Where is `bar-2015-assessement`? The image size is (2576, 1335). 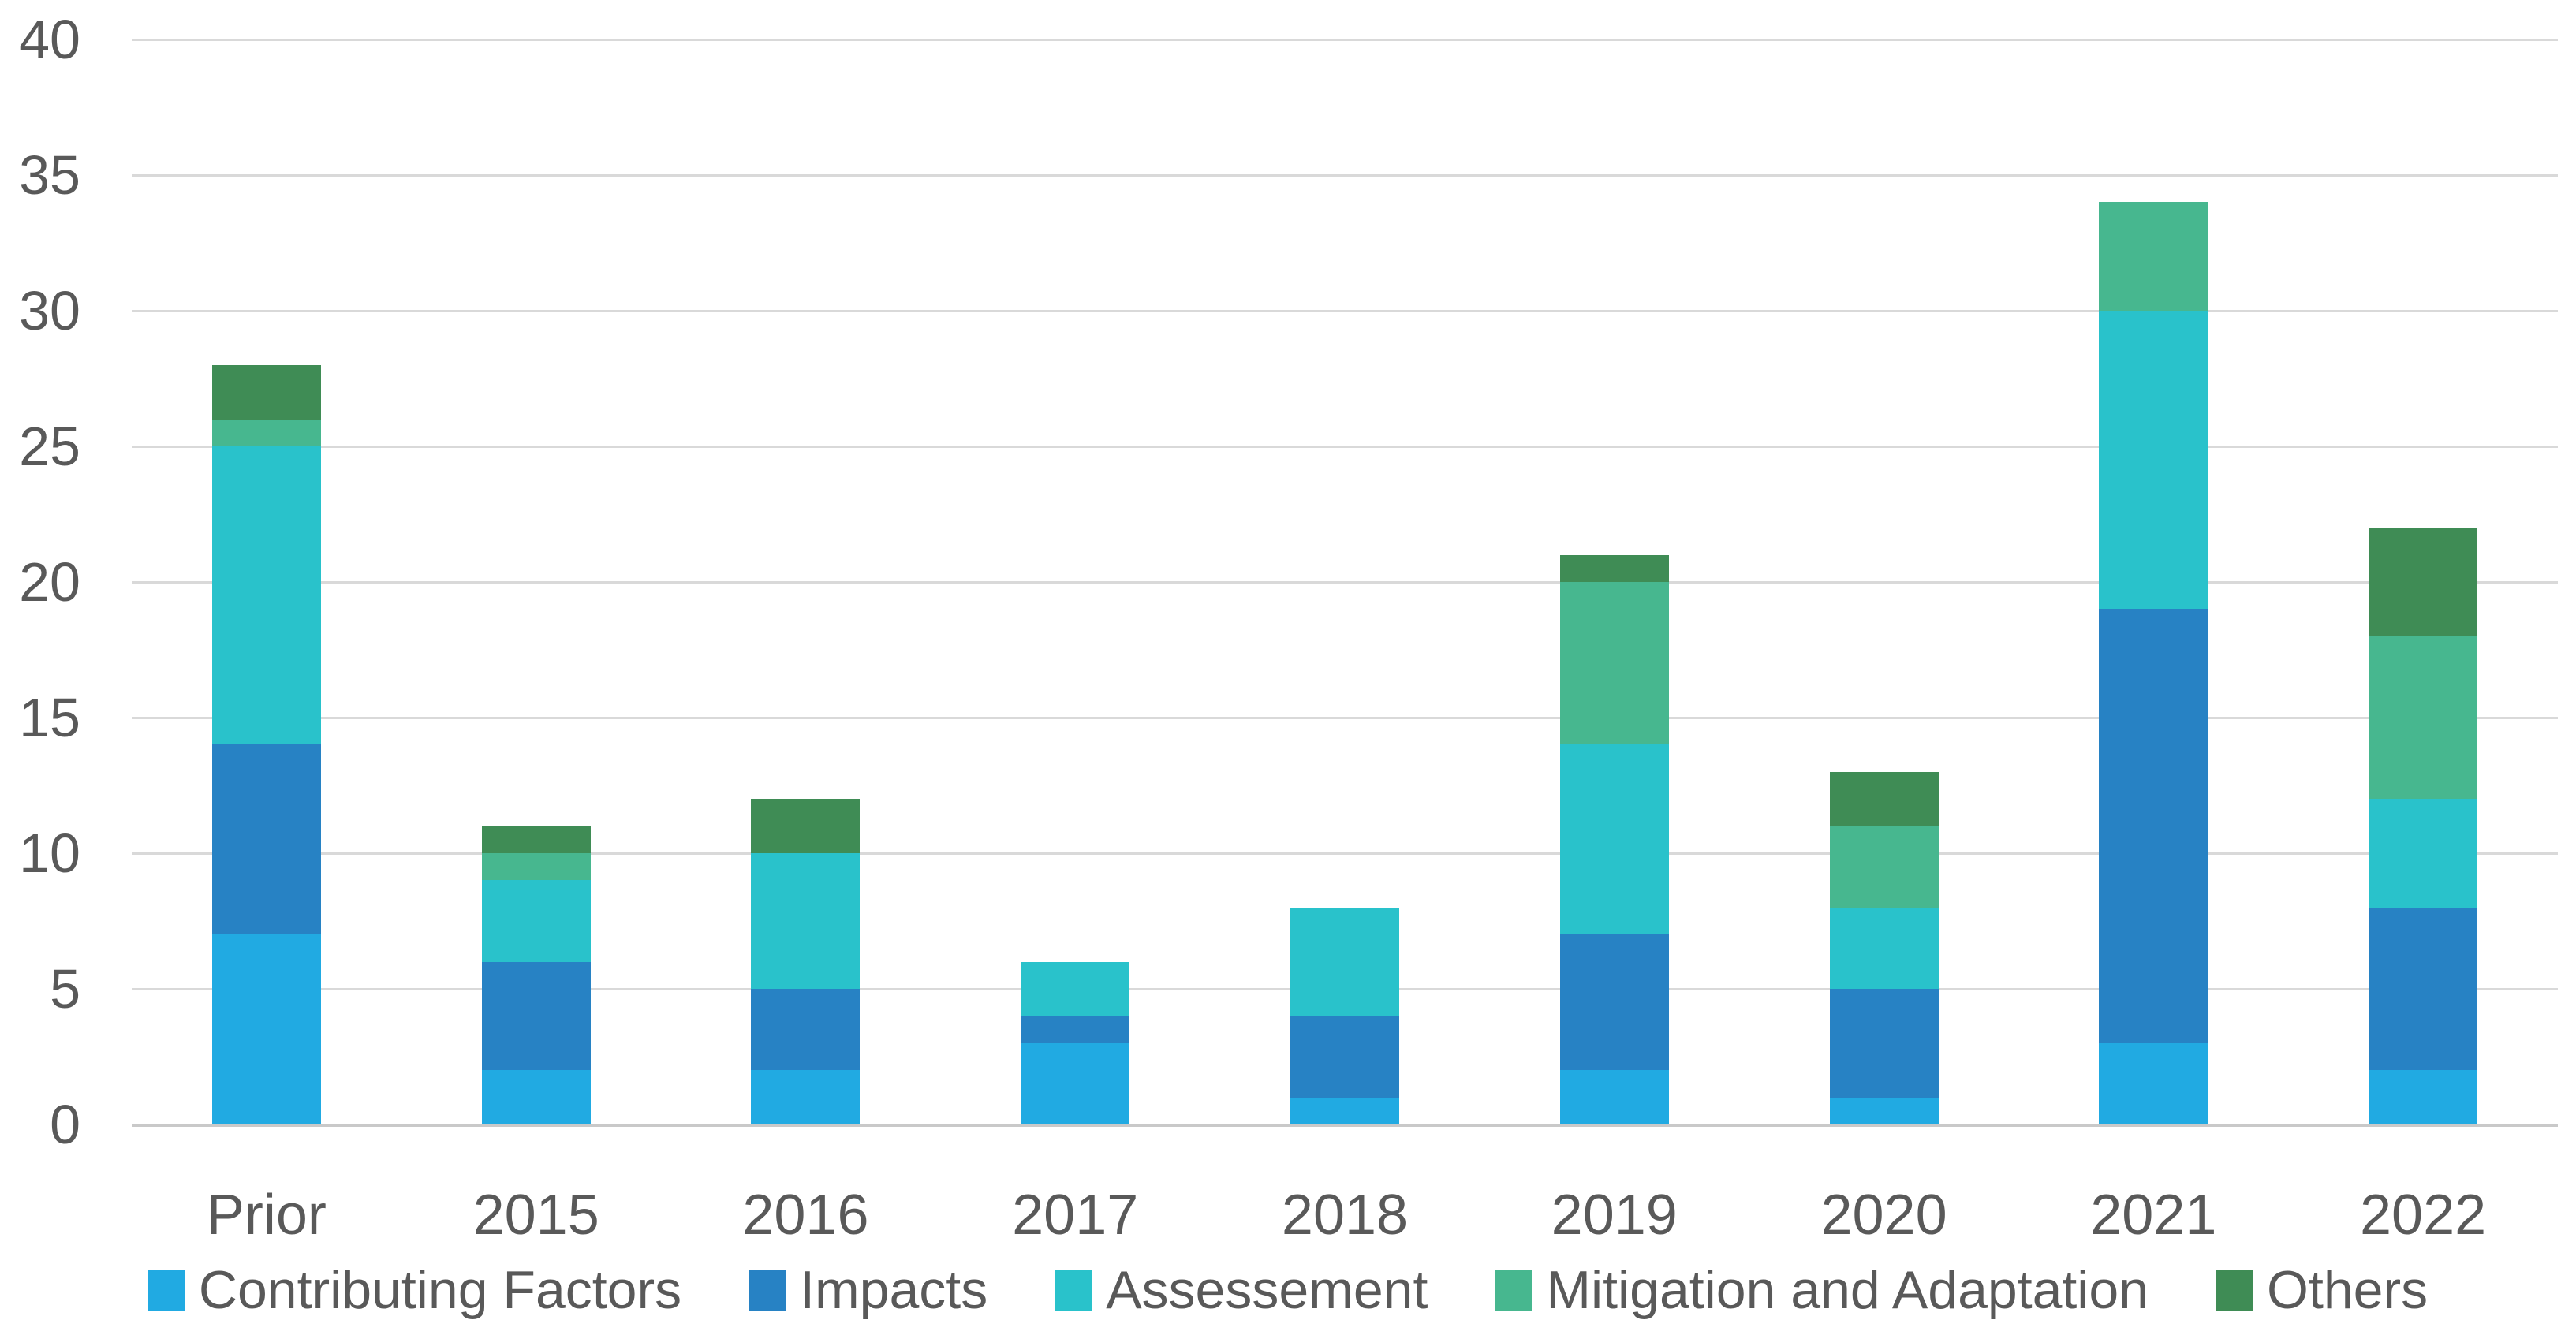
bar-2015-assessement is located at coordinates (536, 921).